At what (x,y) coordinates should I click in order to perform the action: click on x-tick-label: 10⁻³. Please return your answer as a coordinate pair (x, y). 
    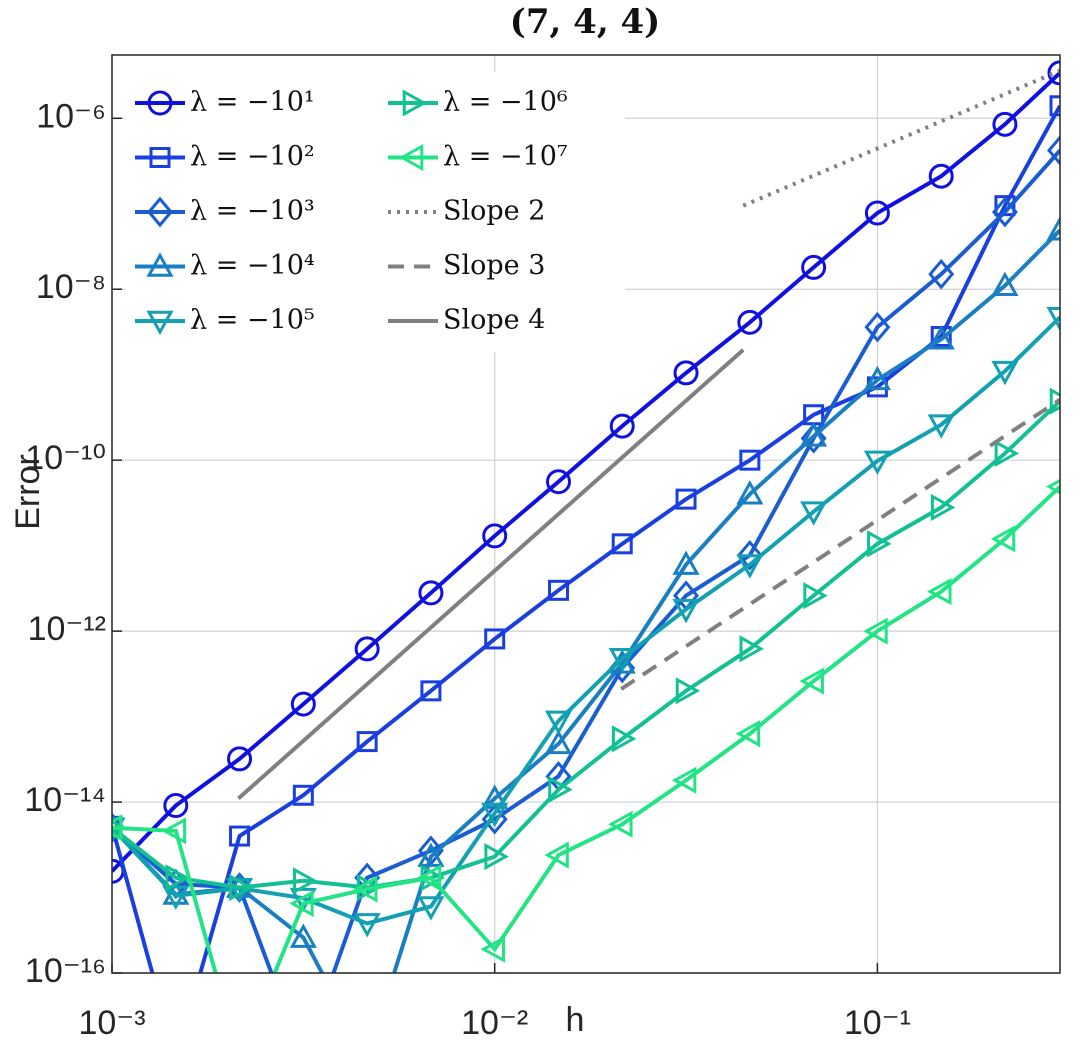
    Looking at the image, I should click on (111, 1023).